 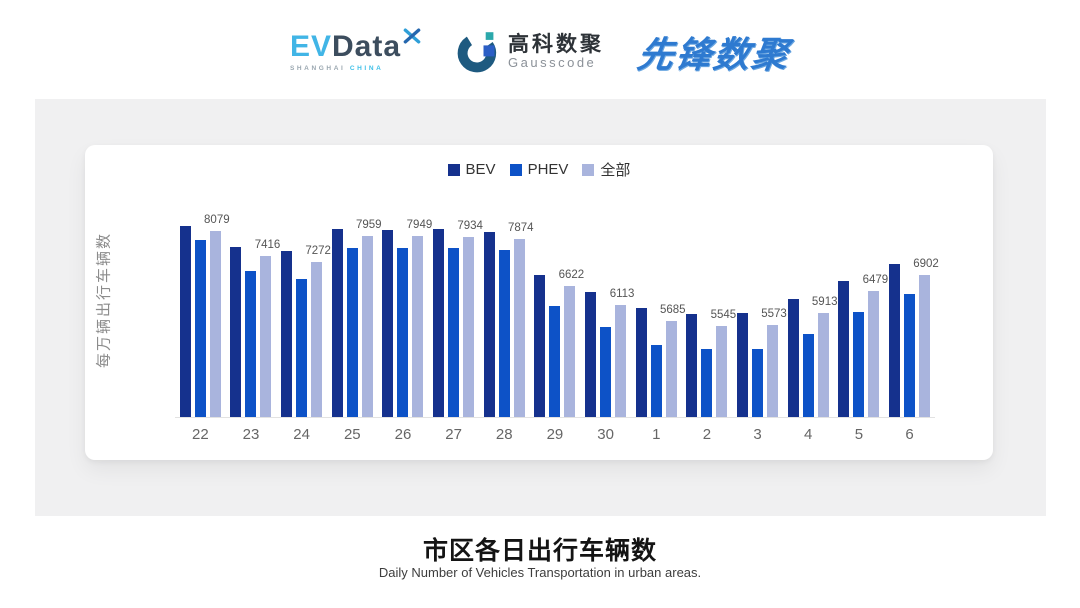 What do you see at coordinates (419, 225) in the screenshot?
I see `bar-value-label-26: 7949` at bounding box center [419, 225].